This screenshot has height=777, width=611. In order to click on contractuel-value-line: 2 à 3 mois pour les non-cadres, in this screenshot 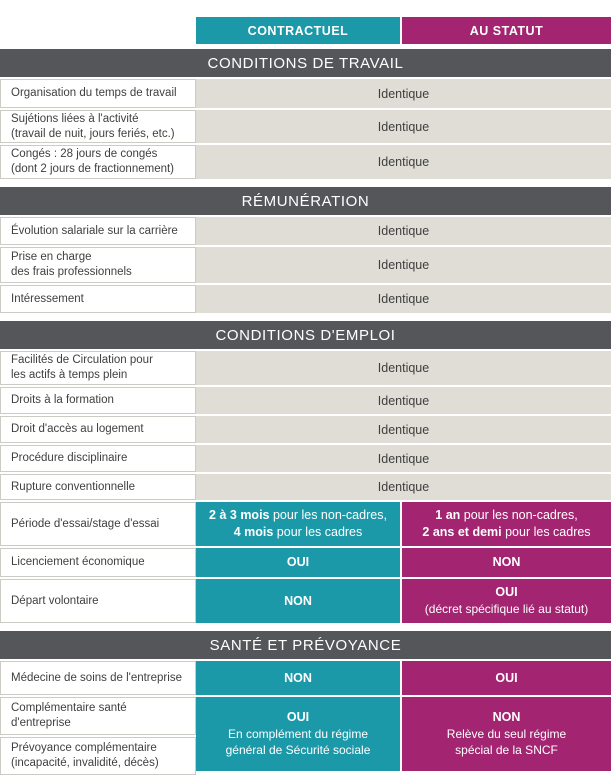, I will do `click(298, 515)`.